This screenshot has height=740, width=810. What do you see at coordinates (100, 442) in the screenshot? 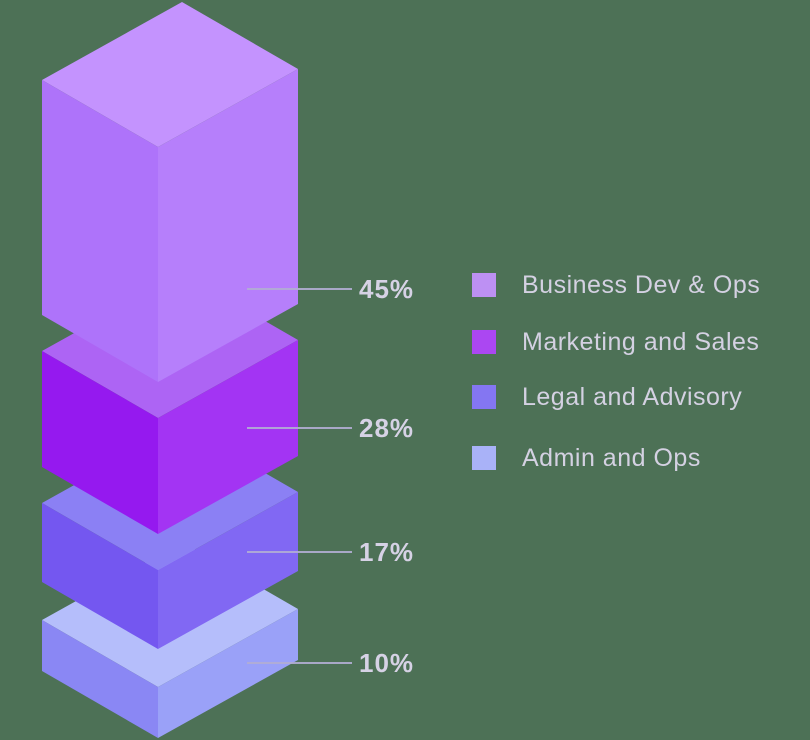
I see `segment-marketing-and-sales-left-face` at bounding box center [100, 442].